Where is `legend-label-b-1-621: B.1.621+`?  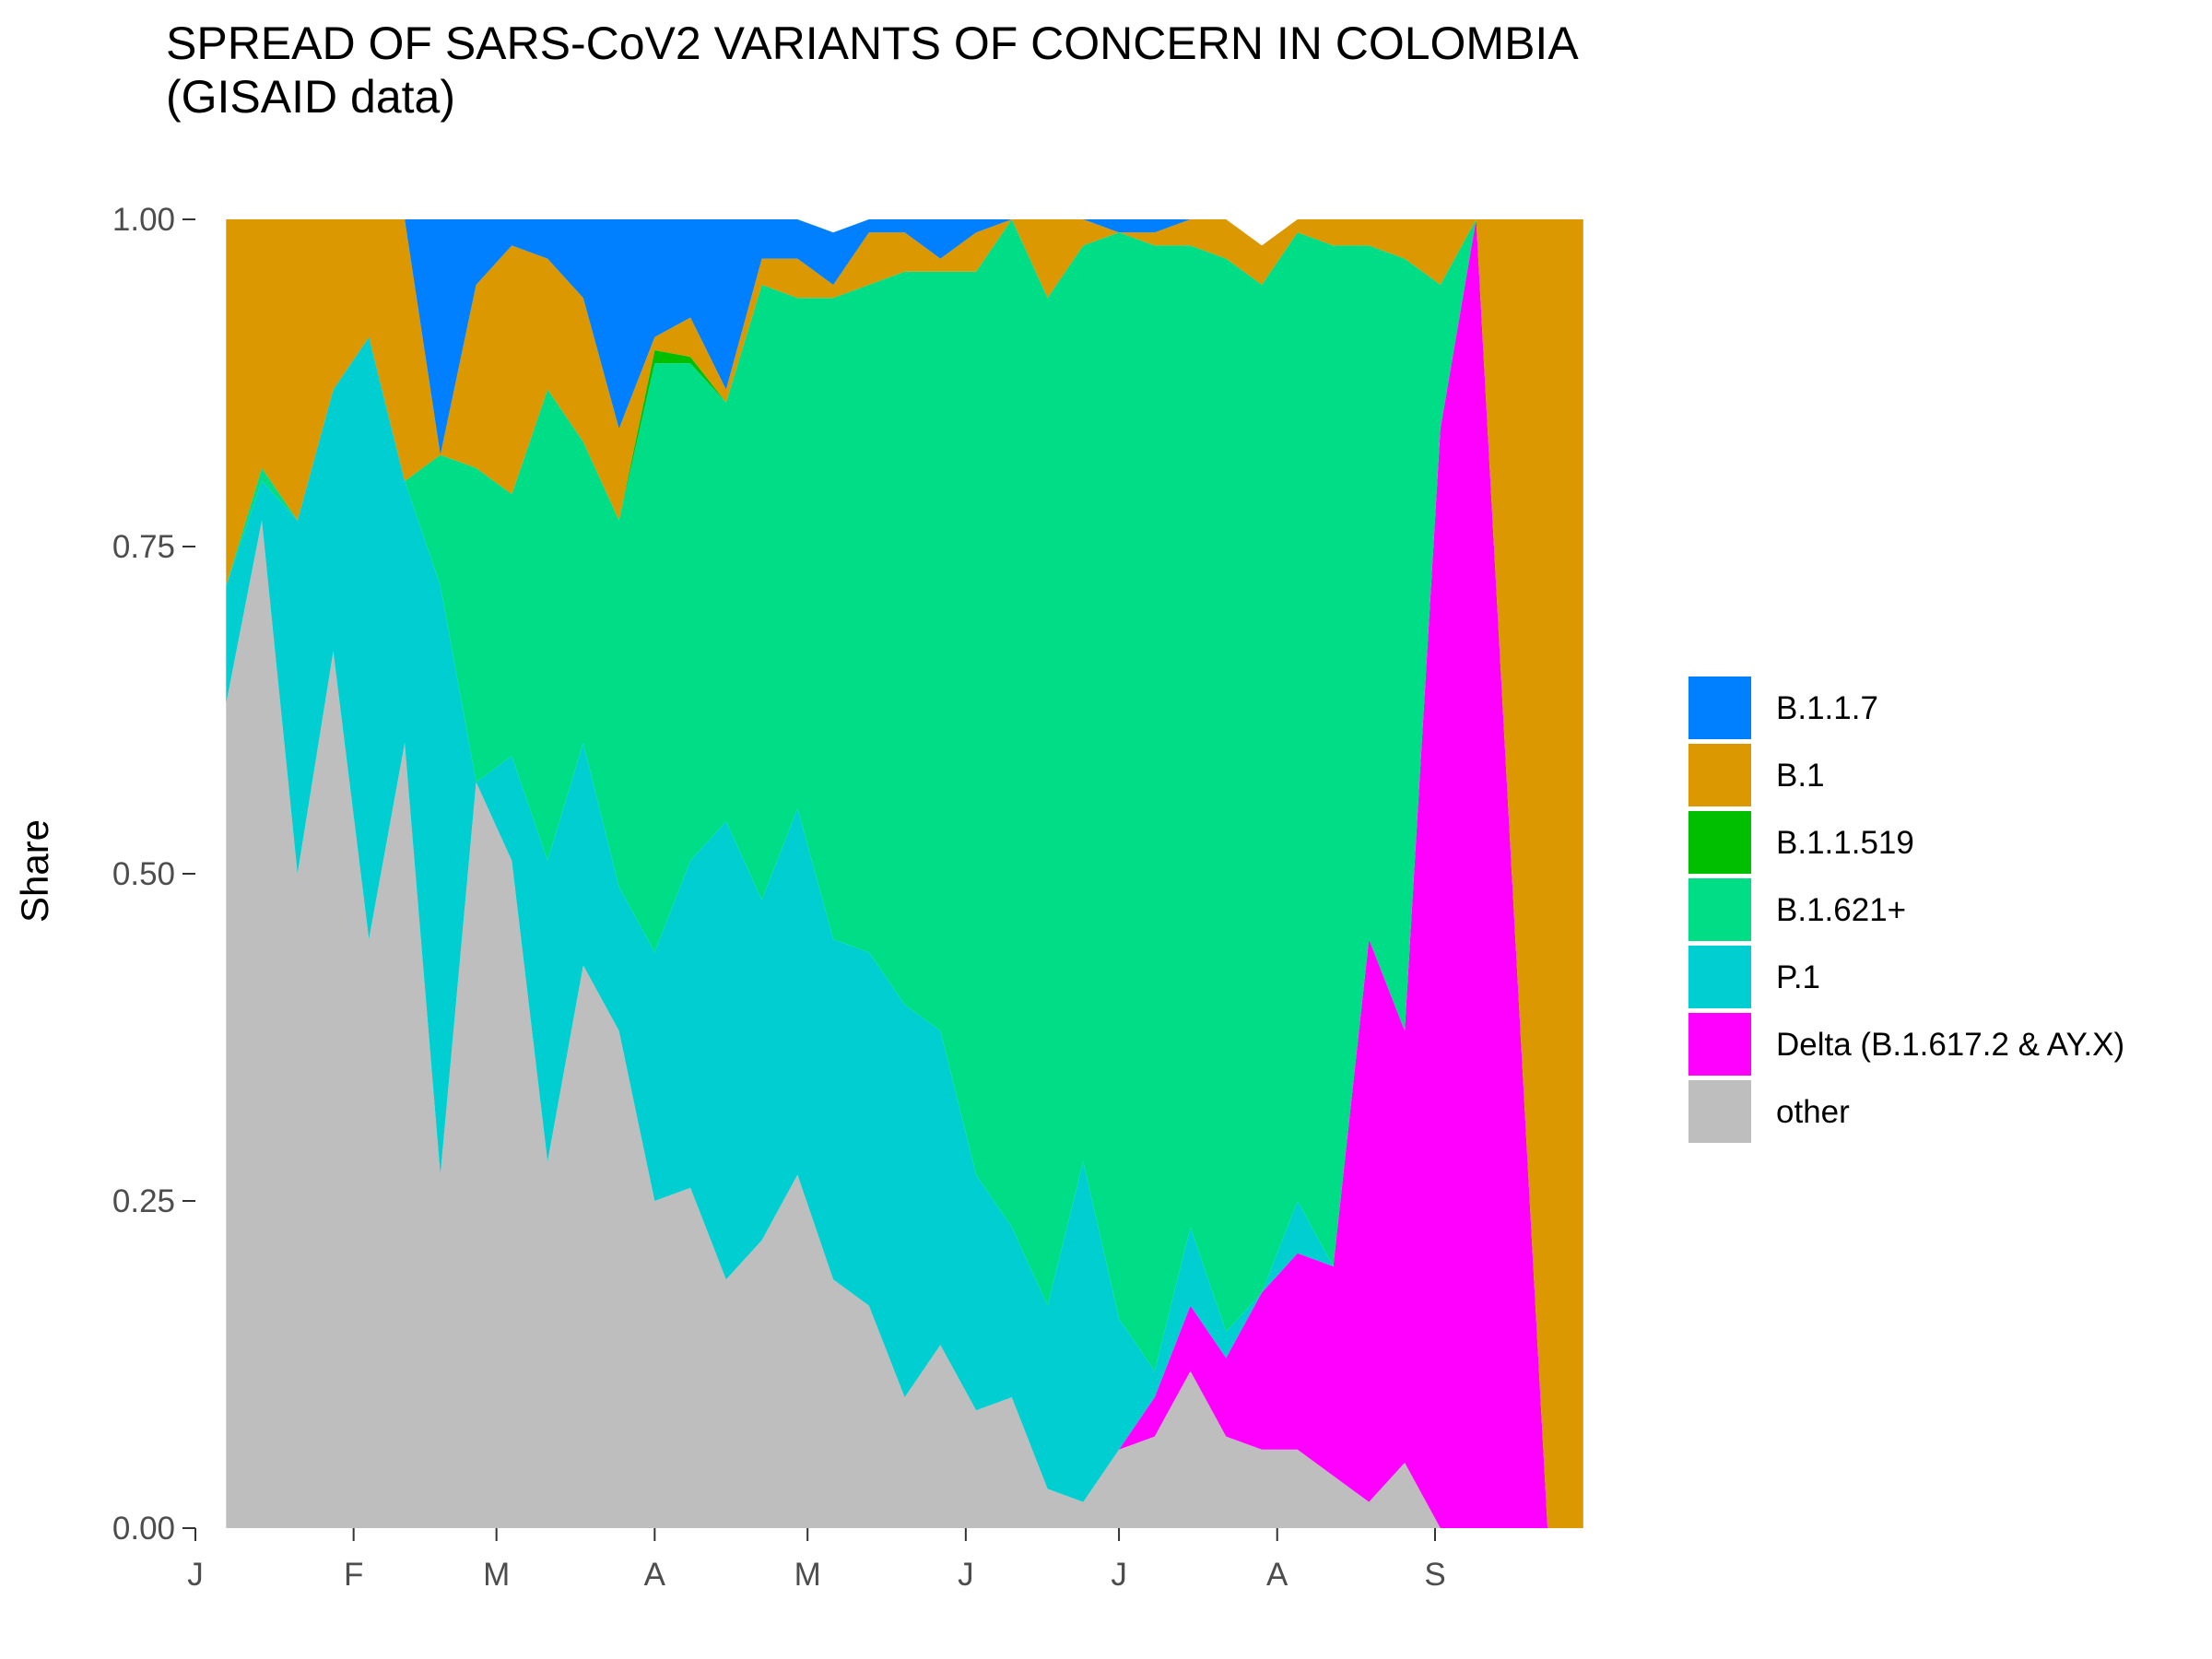
legend-label-b-1-621: B.1.621+ is located at coordinates (1841, 910).